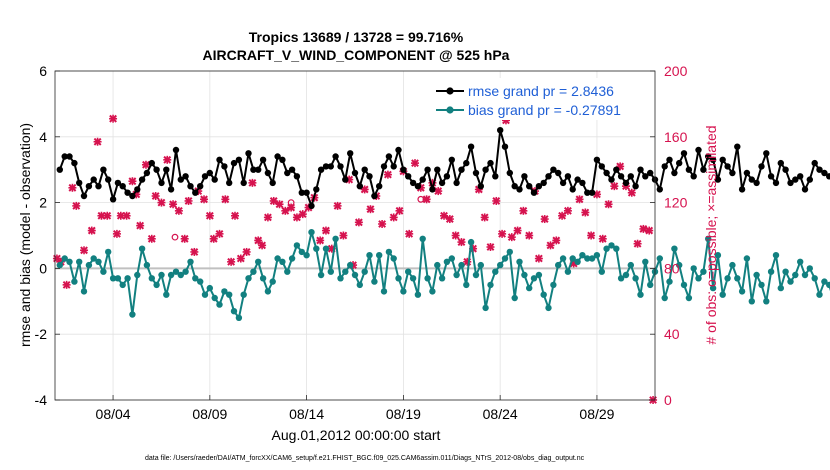  What do you see at coordinates (676, 203) in the screenshot?
I see `right-tick-label: 120` at bounding box center [676, 203].